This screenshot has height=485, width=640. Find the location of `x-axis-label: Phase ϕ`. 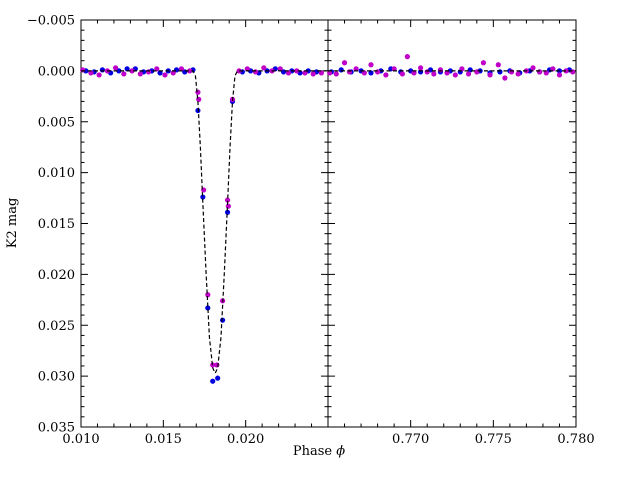

x-axis-label: Phase ϕ is located at coordinates (319, 451).